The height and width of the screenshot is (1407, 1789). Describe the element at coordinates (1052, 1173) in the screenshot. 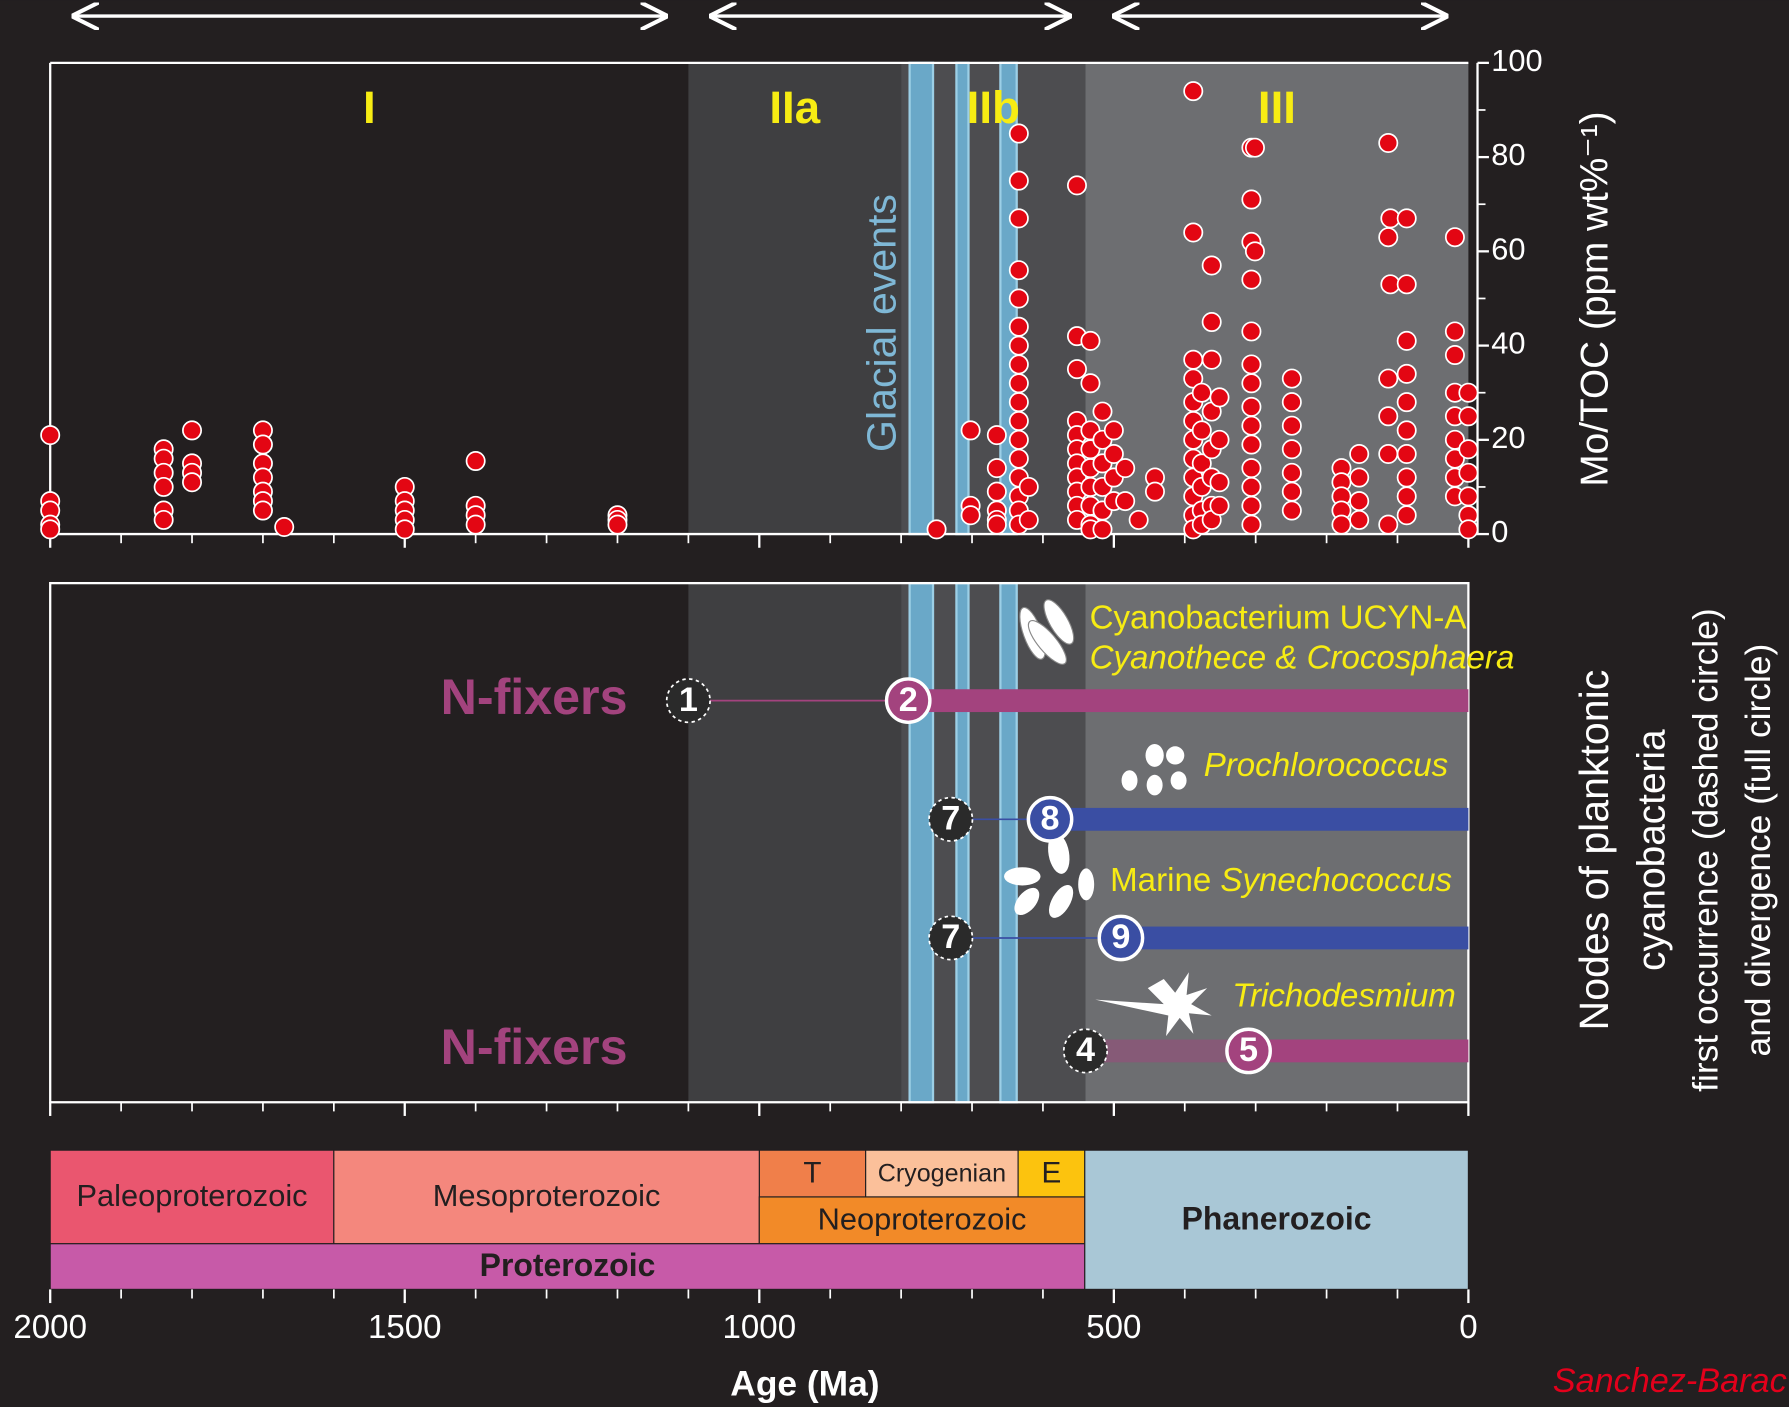

I see `time-unit-label: E` at that location.